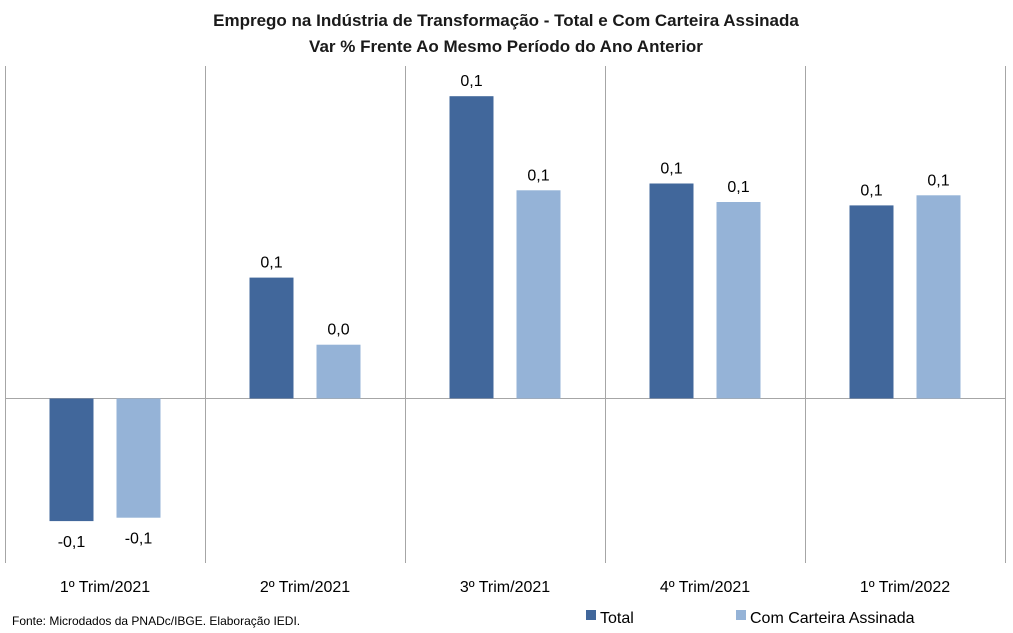 The height and width of the screenshot is (633, 1013). What do you see at coordinates (905, 587) in the screenshot?
I see `category-label: 1º Trim/2022` at bounding box center [905, 587].